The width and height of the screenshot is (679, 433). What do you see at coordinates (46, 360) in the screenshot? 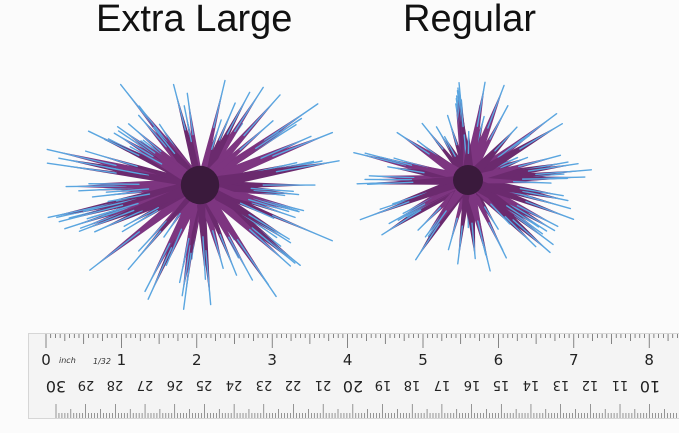
I see `inch-label: 0` at bounding box center [46, 360].